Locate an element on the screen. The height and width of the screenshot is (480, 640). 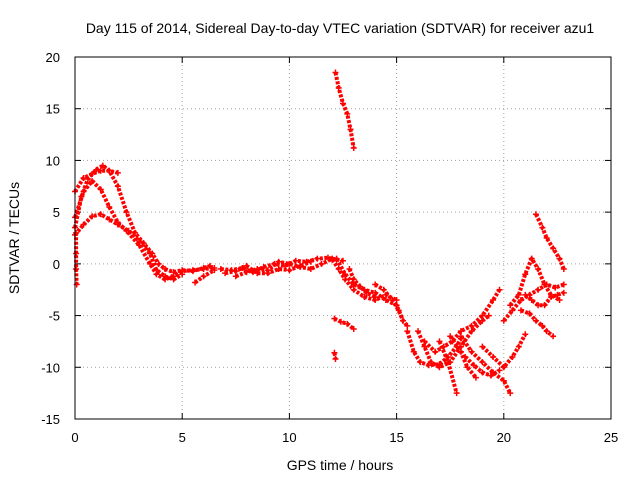
x-tick-label: 10 is located at coordinates (289, 437).